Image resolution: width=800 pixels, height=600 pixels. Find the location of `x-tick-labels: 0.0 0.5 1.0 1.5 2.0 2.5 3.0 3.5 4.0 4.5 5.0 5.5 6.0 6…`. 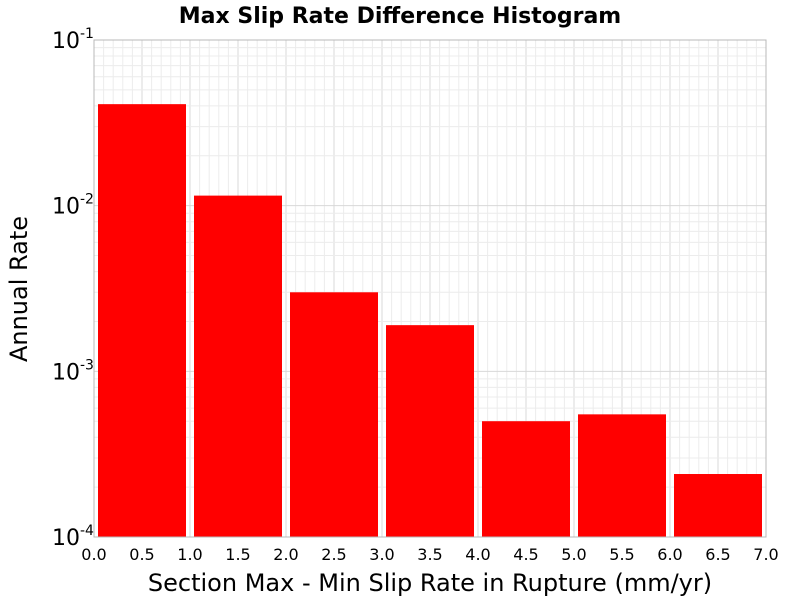

x-tick-labels: 0.0 0.5 1.0 1.5 2.0 2.5 3.0 3.5 4.0 4.5 5.0 5.5 6.0 6… is located at coordinates (429, 554).